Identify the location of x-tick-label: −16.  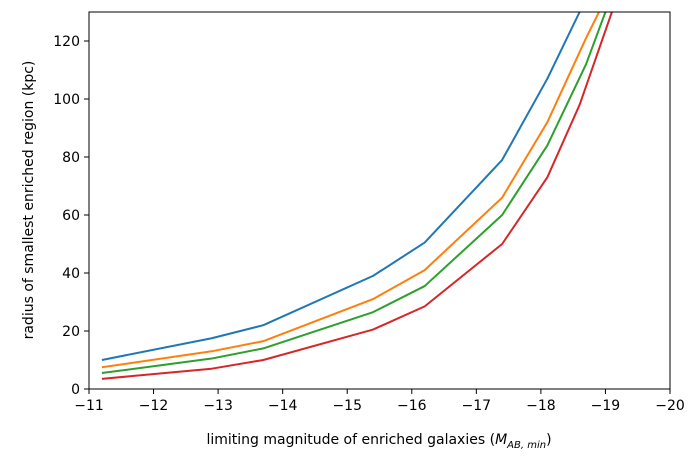
(412, 406).